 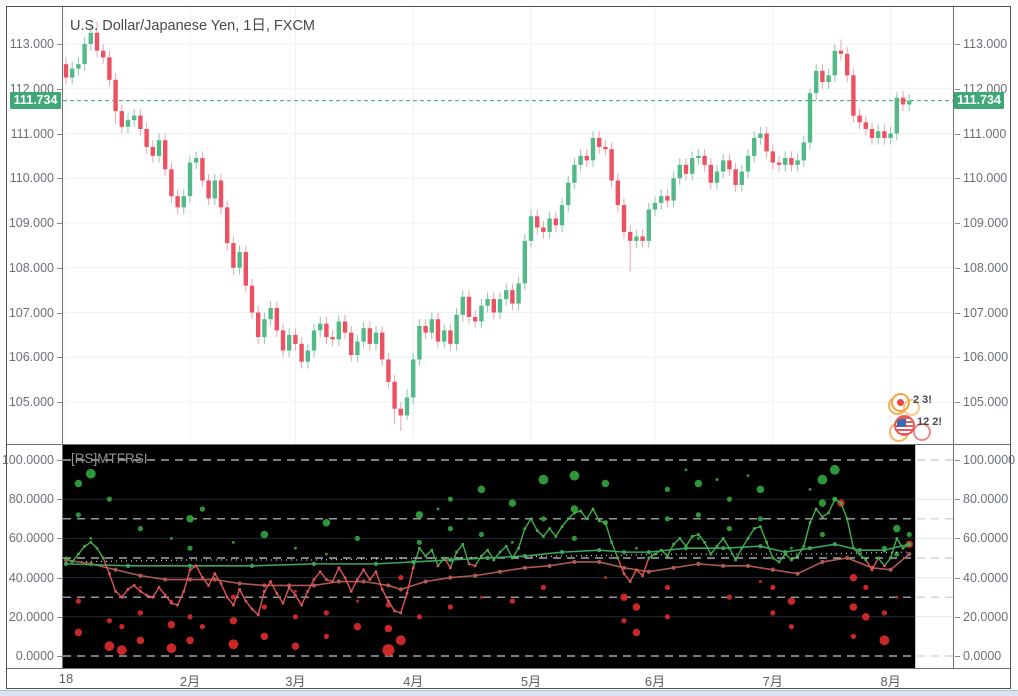 I want to click on symbol-legend: U.S. Dollar/Japanese Yen, 1日, FXCM, so click(x=193, y=26).